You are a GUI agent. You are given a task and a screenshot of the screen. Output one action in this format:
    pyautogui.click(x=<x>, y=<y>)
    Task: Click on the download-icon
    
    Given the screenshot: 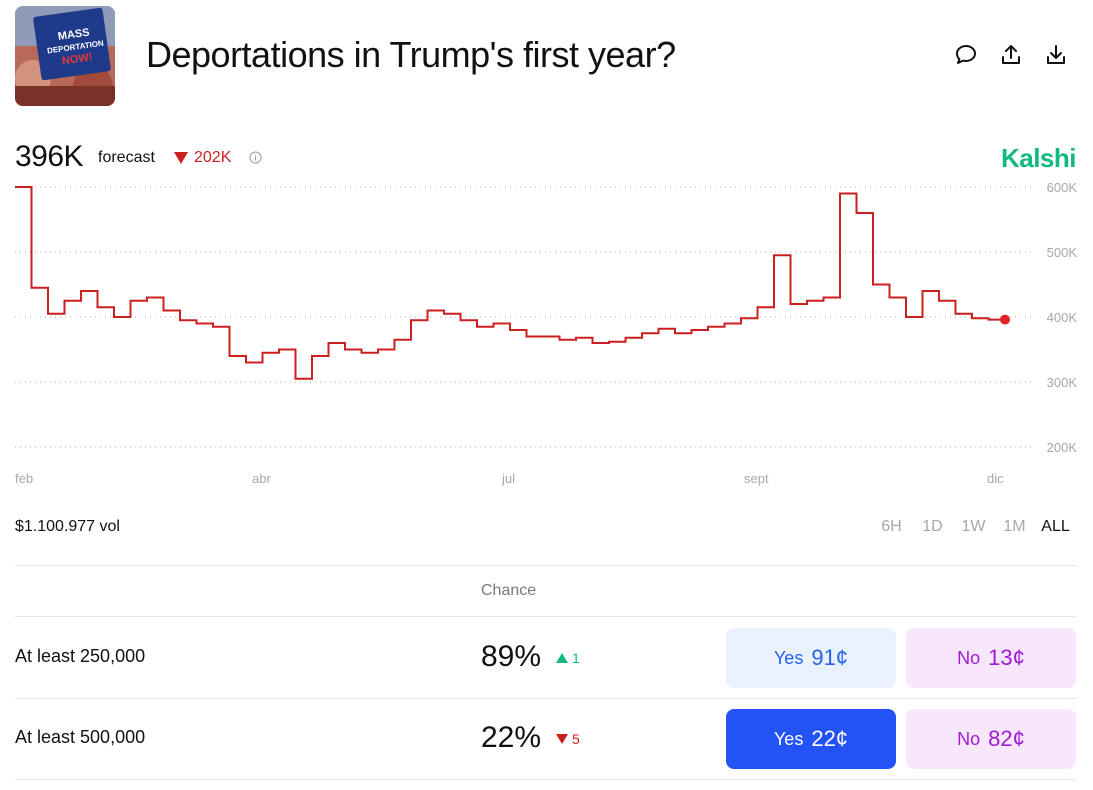 What is the action you would take?
    pyautogui.click(x=1056, y=55)
    